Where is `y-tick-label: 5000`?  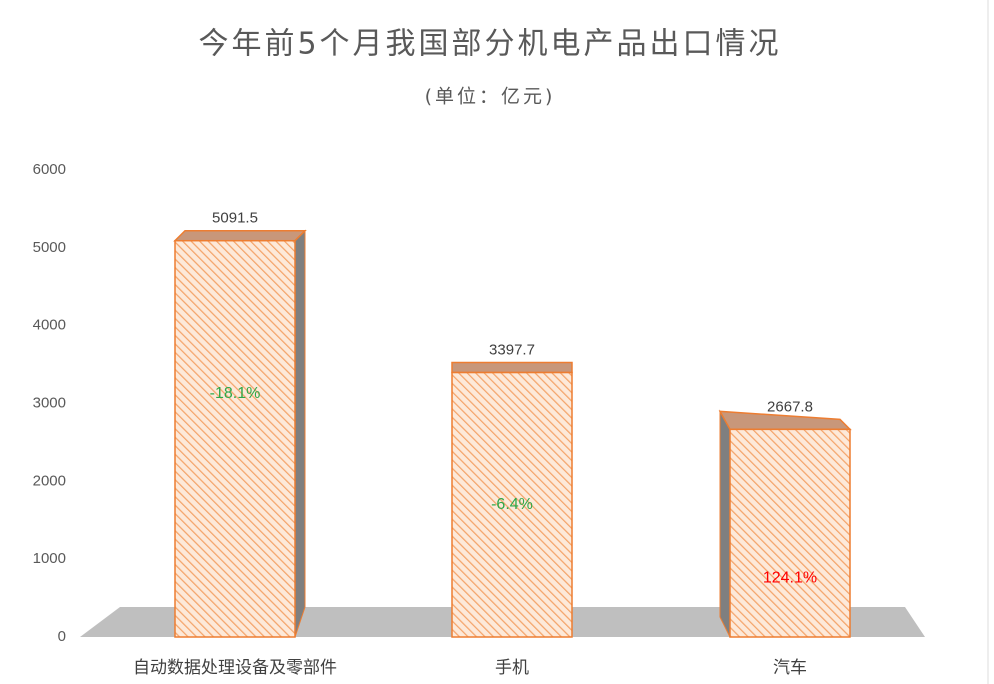
y-tick-label: 5000 is located at coordinates (49, 247).